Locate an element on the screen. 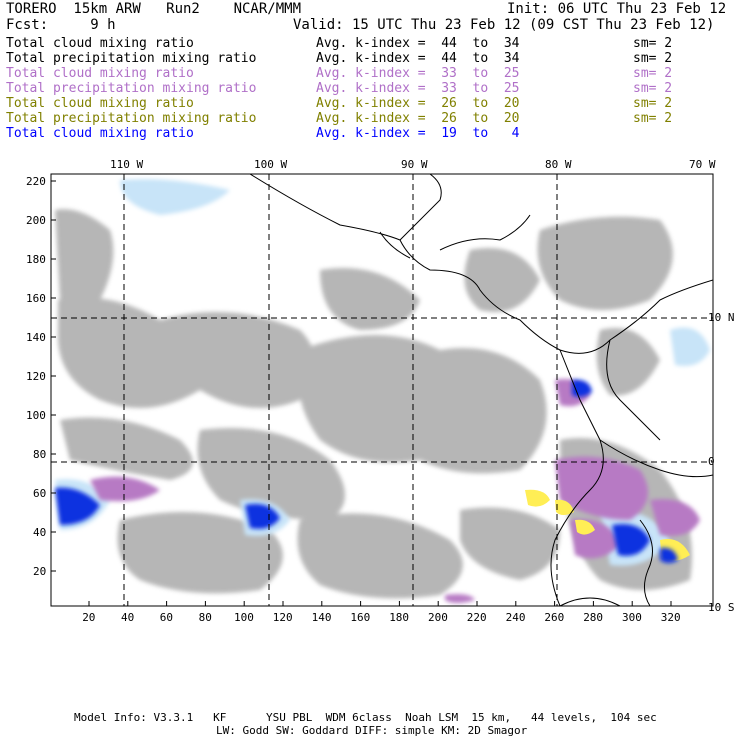  x-tick-label: 300 is located at coordinates (632, 617).